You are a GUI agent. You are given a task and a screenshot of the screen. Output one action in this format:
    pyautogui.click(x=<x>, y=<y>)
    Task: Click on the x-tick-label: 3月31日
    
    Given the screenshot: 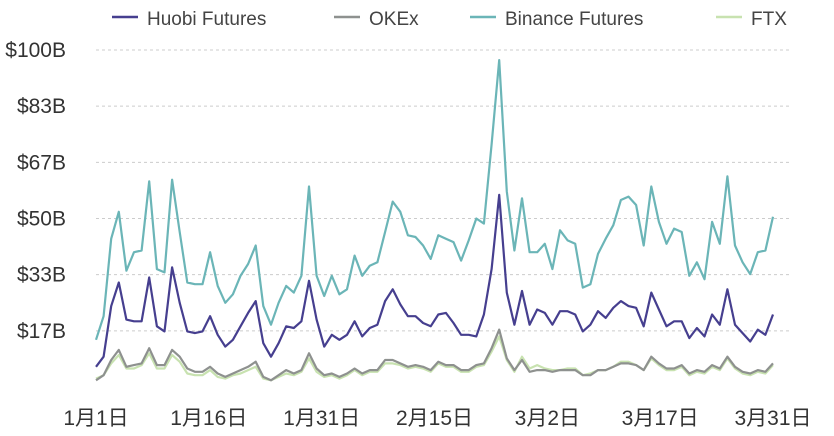 What is the action you would take?
    pyautogui.click(x=772, y=418)
    